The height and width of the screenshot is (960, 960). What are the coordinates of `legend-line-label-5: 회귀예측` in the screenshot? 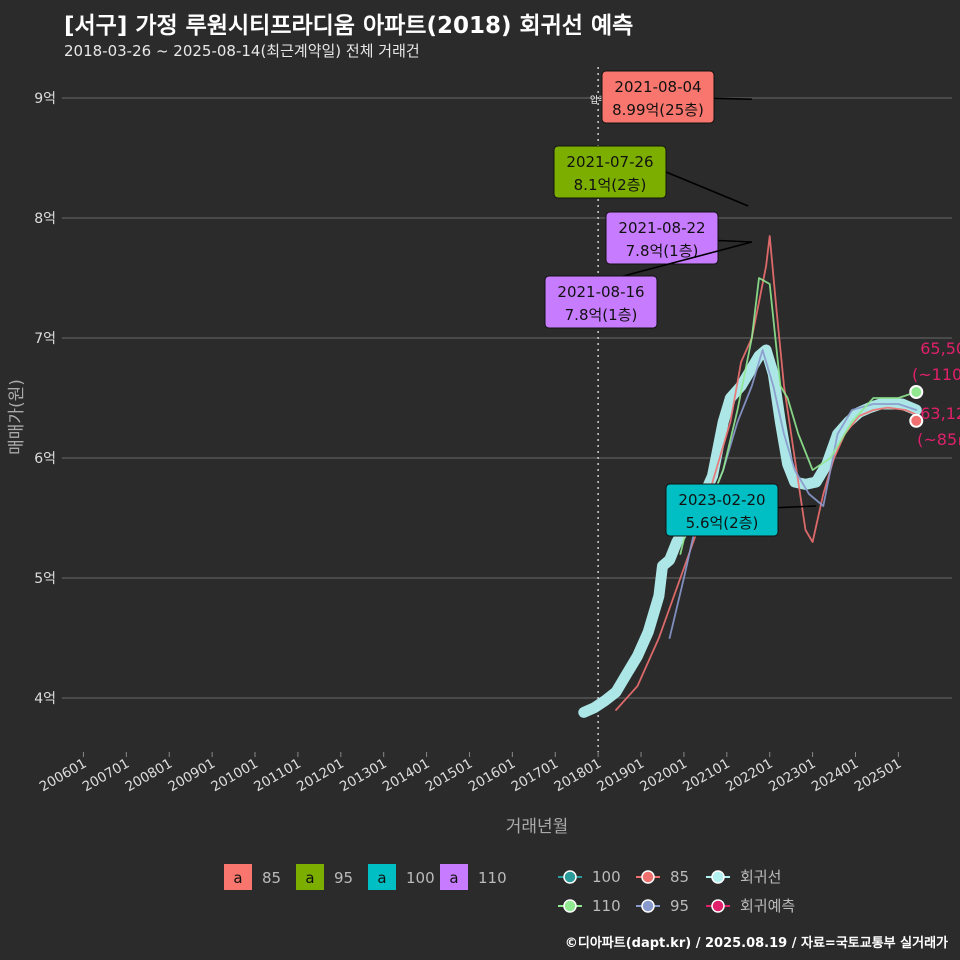 It's located at (767, 906).